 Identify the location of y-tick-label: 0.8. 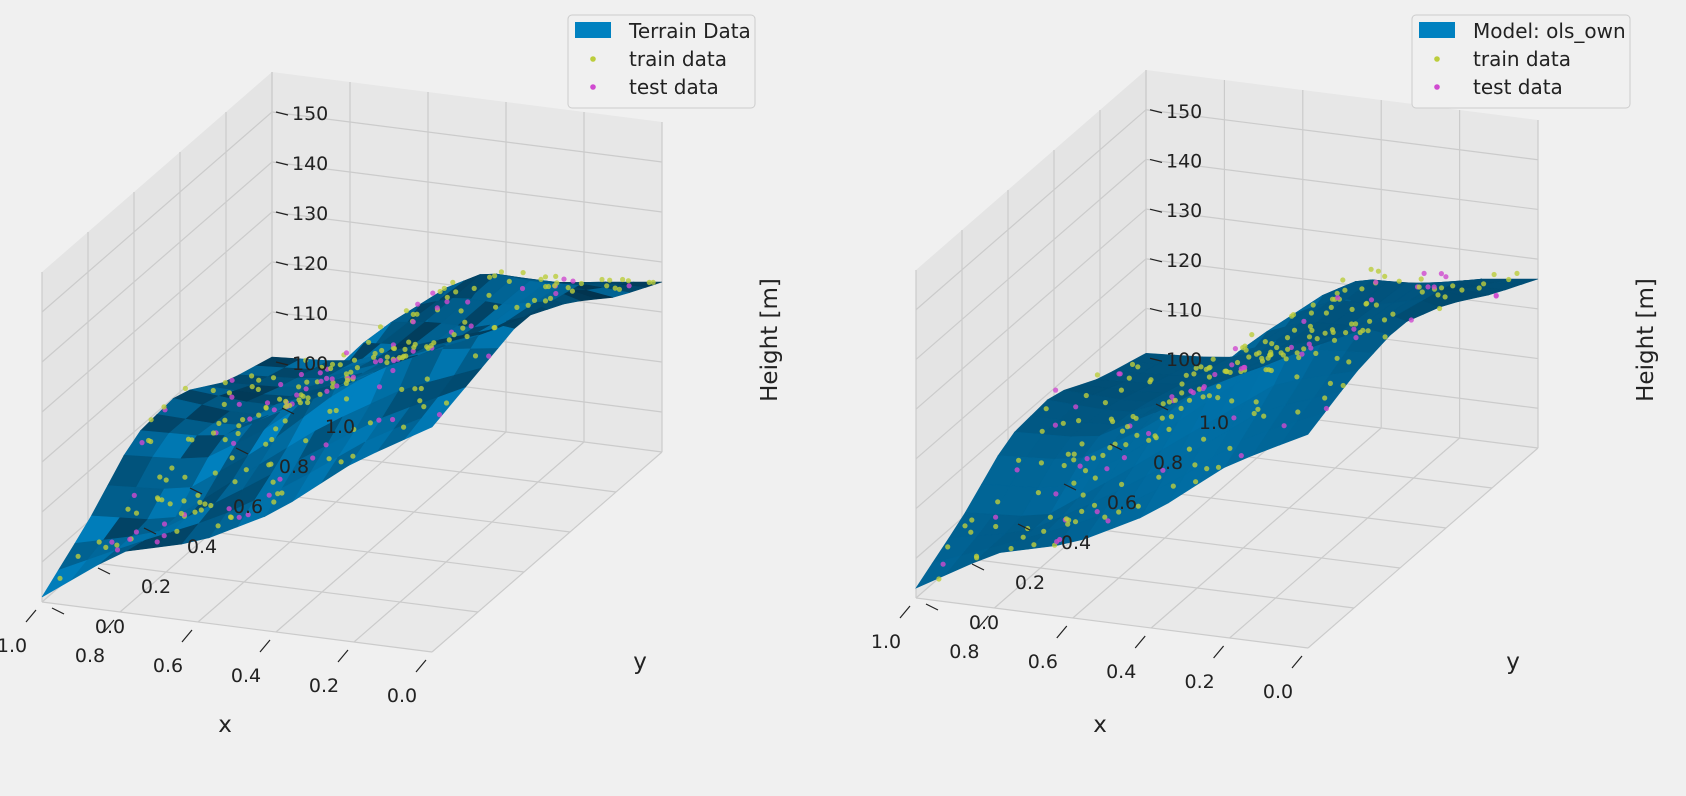
(294, 467).